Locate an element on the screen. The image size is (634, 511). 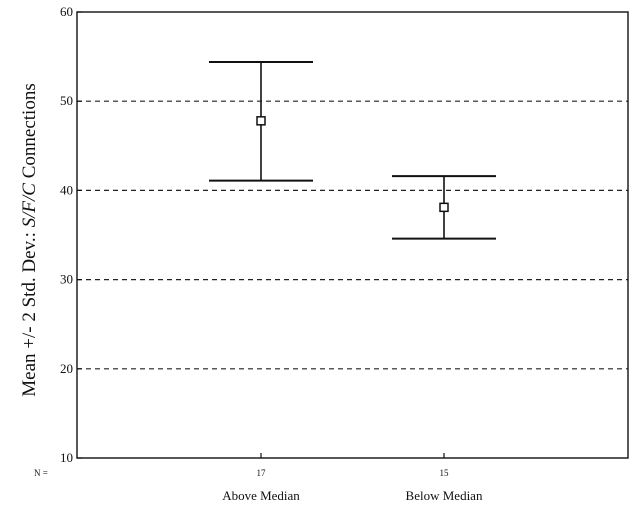
category-label-1: Above Median is located at coordinates (261, 495).